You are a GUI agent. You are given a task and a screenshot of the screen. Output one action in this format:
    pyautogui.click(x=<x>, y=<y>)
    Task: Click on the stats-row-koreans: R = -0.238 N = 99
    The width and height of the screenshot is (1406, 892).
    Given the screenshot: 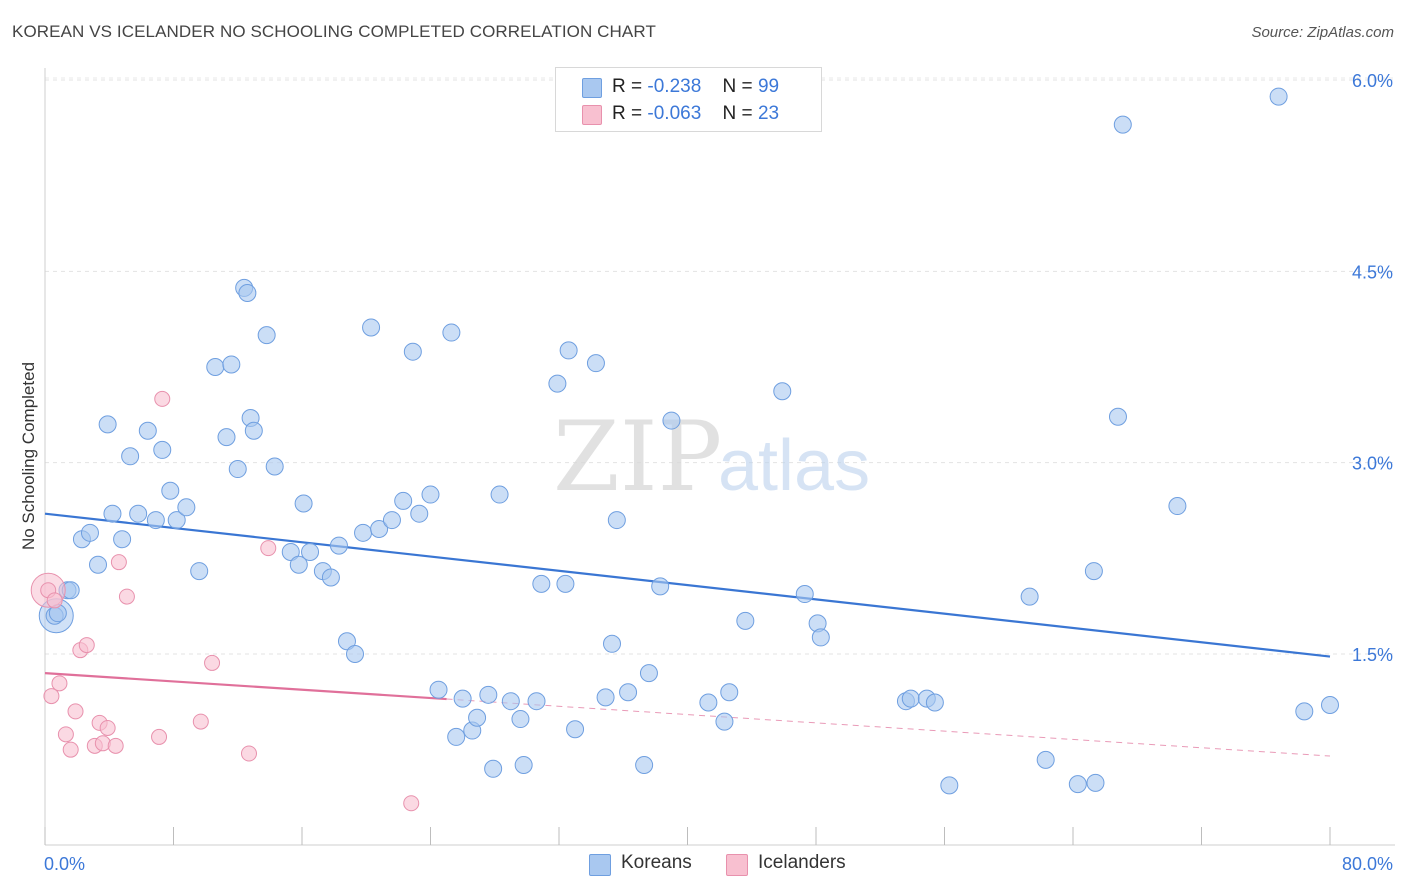 What is the action you would take?
    pyautogui.click(x=680, y=87)
    